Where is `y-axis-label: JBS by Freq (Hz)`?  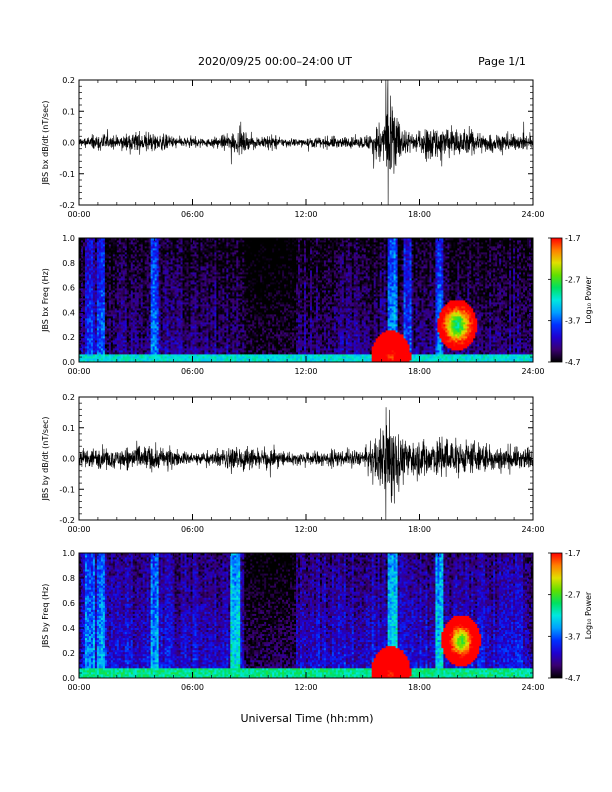
y-axis-label: JBS by Freq (Hz) is located at coordinates (45, 616).